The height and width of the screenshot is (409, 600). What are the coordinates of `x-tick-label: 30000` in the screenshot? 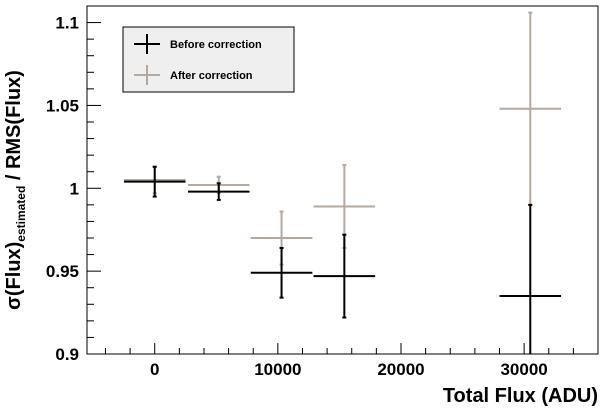 It's located at (523, 369).